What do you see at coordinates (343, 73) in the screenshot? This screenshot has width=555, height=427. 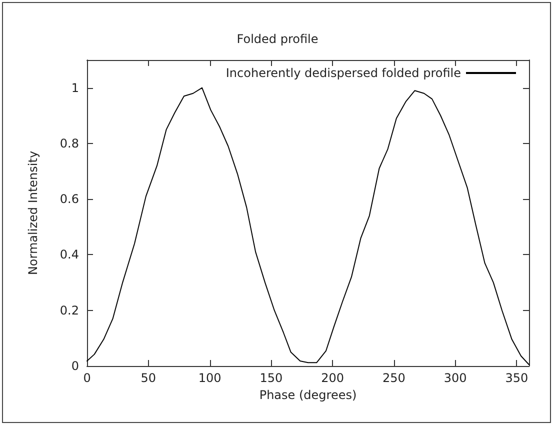 I see `legend-label: Incoherently dedispersed folded profile` at bounding box center [343, 73].